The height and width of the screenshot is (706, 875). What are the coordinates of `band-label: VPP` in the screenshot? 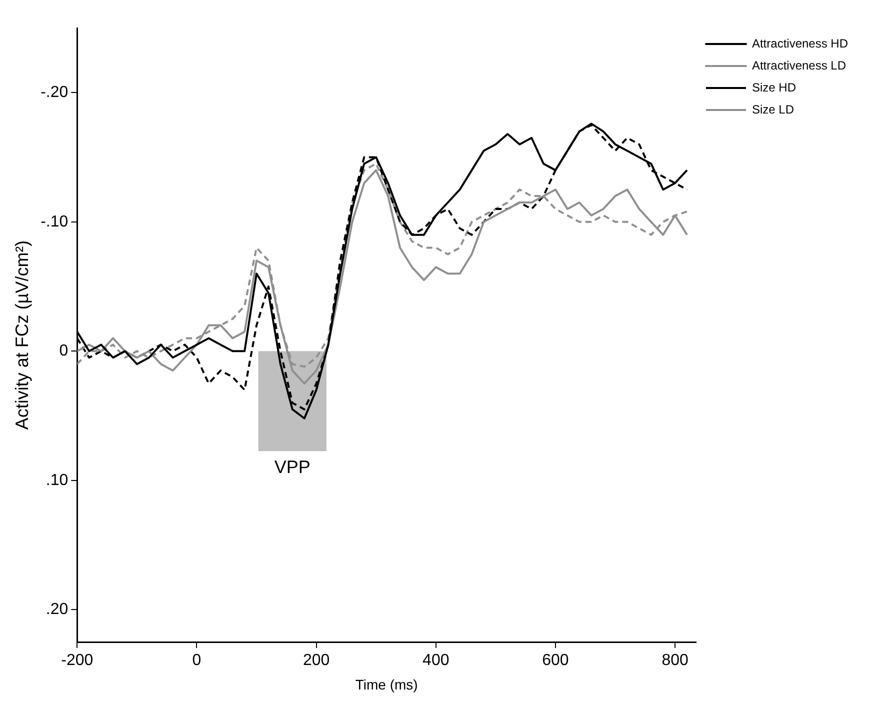 It's located at (292, 467).